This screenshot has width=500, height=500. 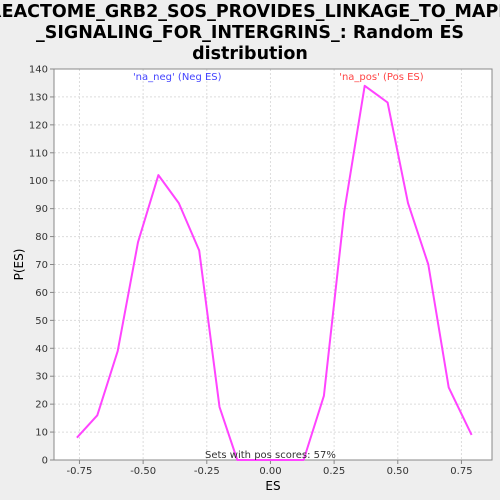 What do you see at coordinates (41, 237) in the screenshot?
I see `y-tick-label: 80` at bounding box center [41, 237].